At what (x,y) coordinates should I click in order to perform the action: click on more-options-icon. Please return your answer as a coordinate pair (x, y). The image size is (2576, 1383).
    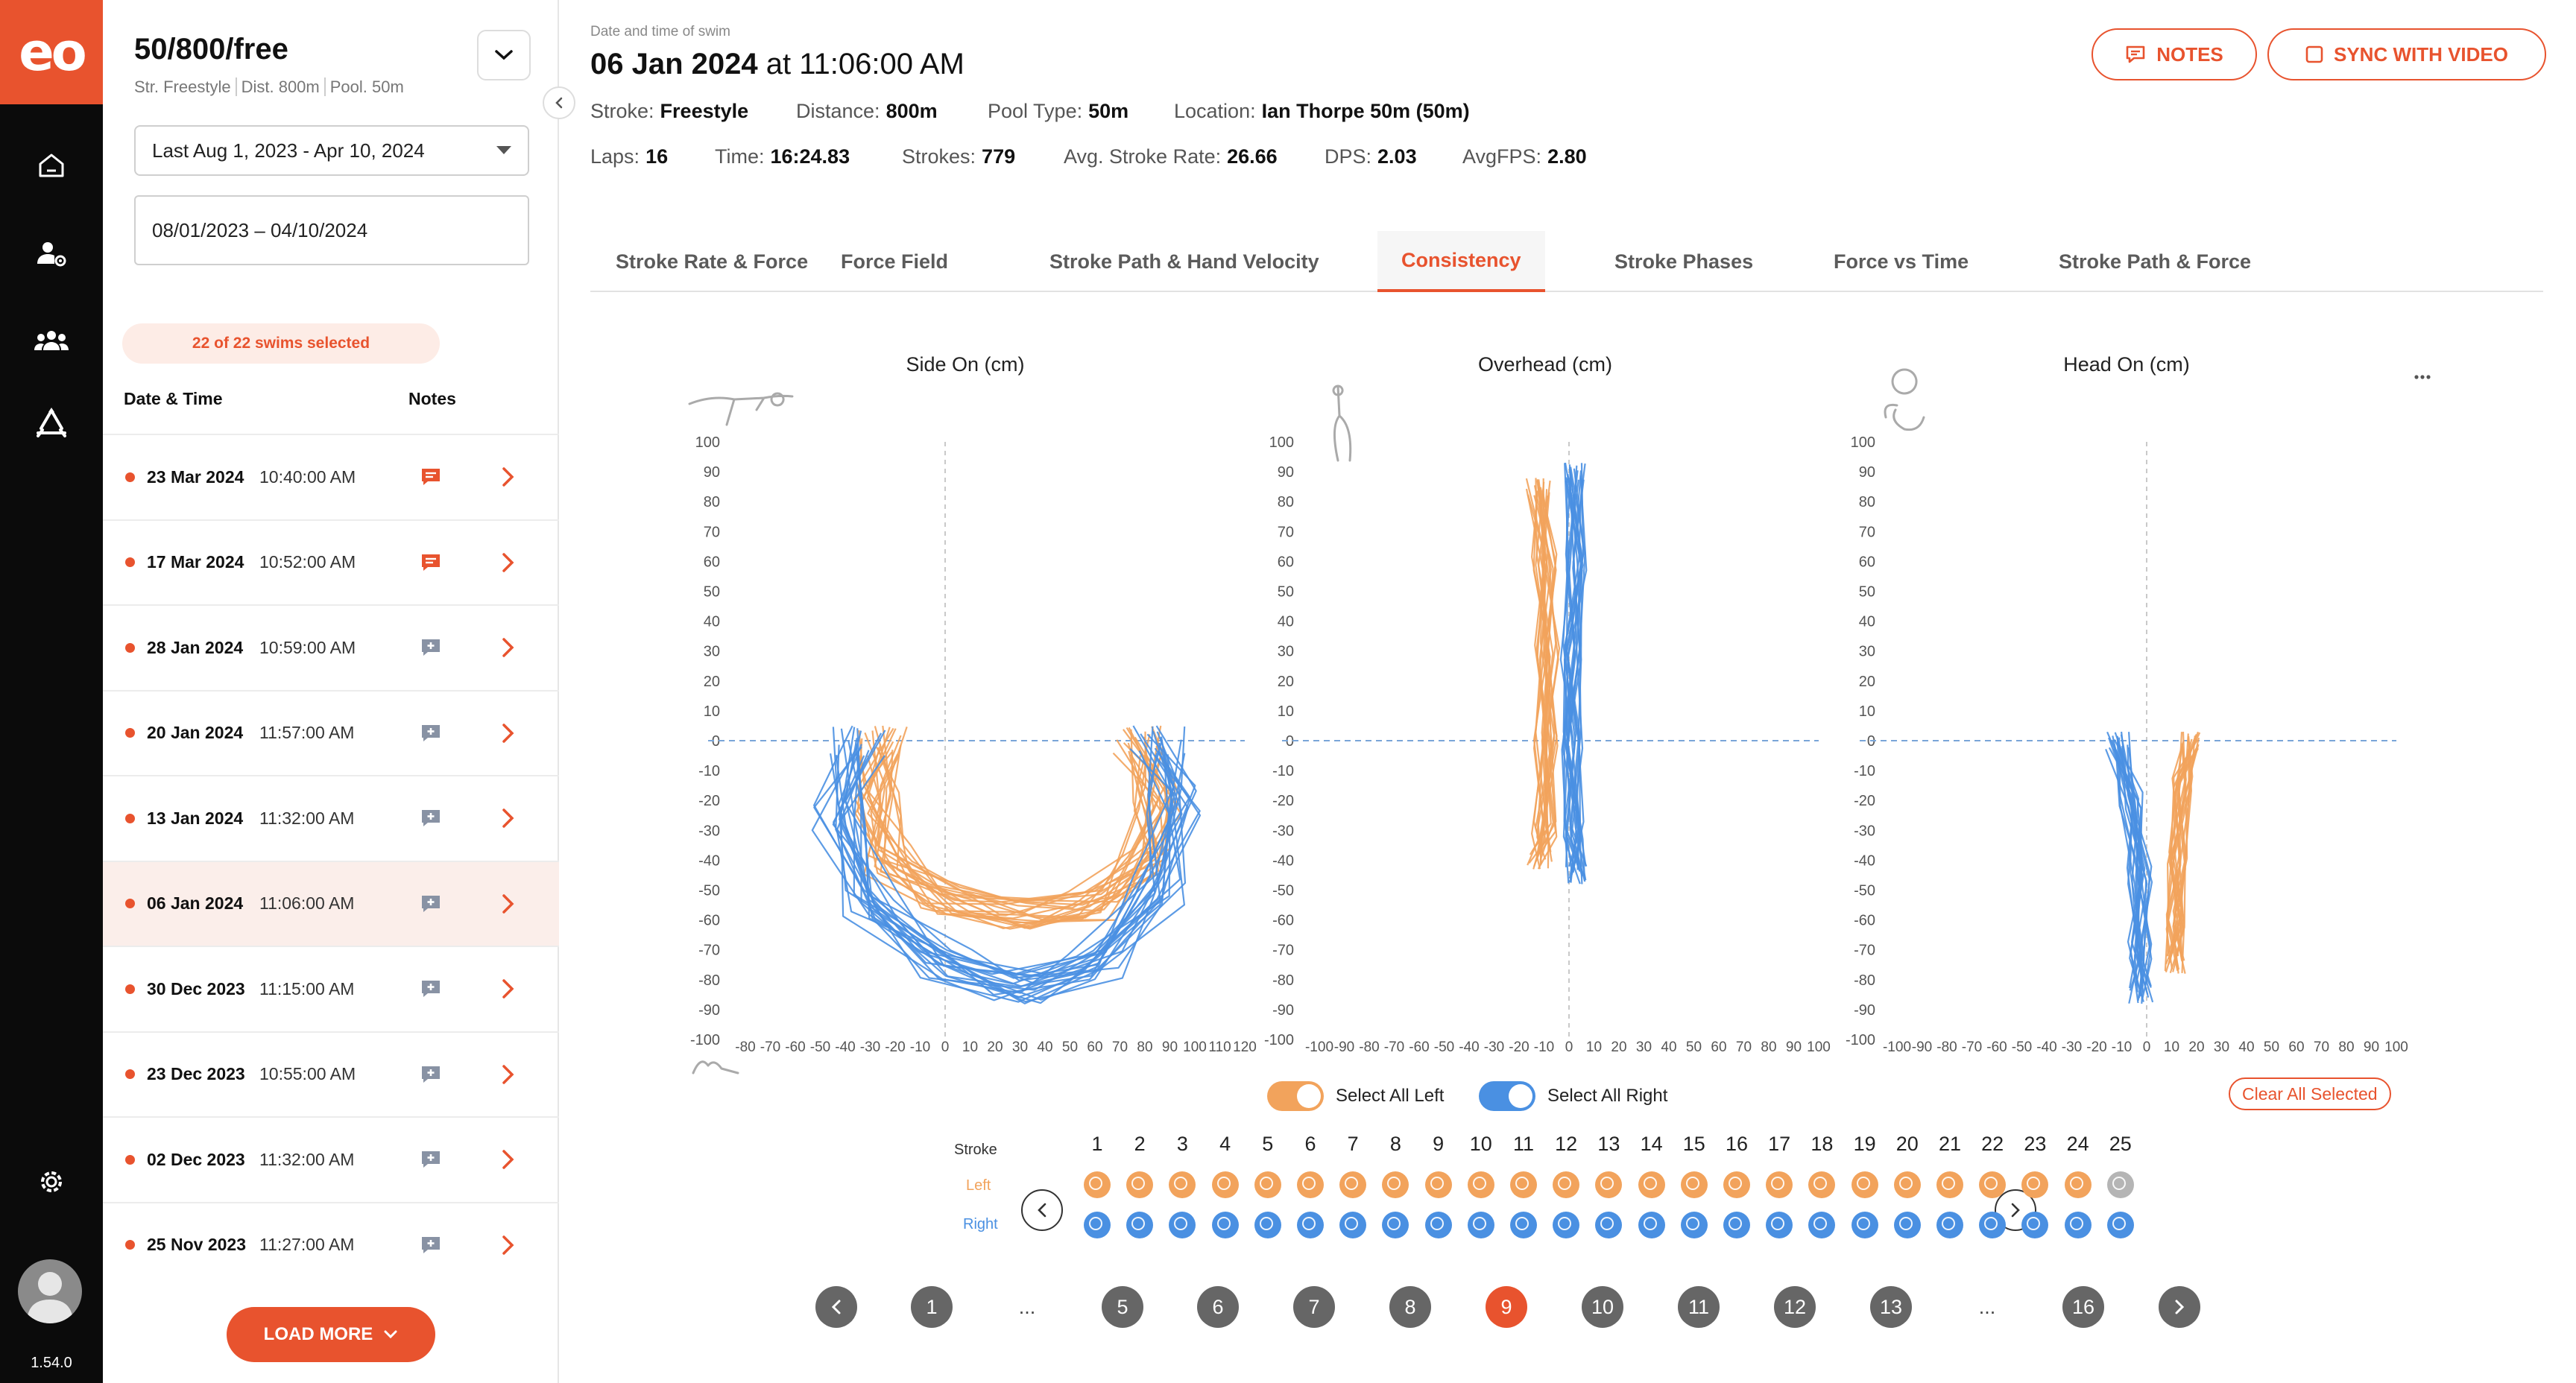
    Looking at the image, I should click on (2422, 377).